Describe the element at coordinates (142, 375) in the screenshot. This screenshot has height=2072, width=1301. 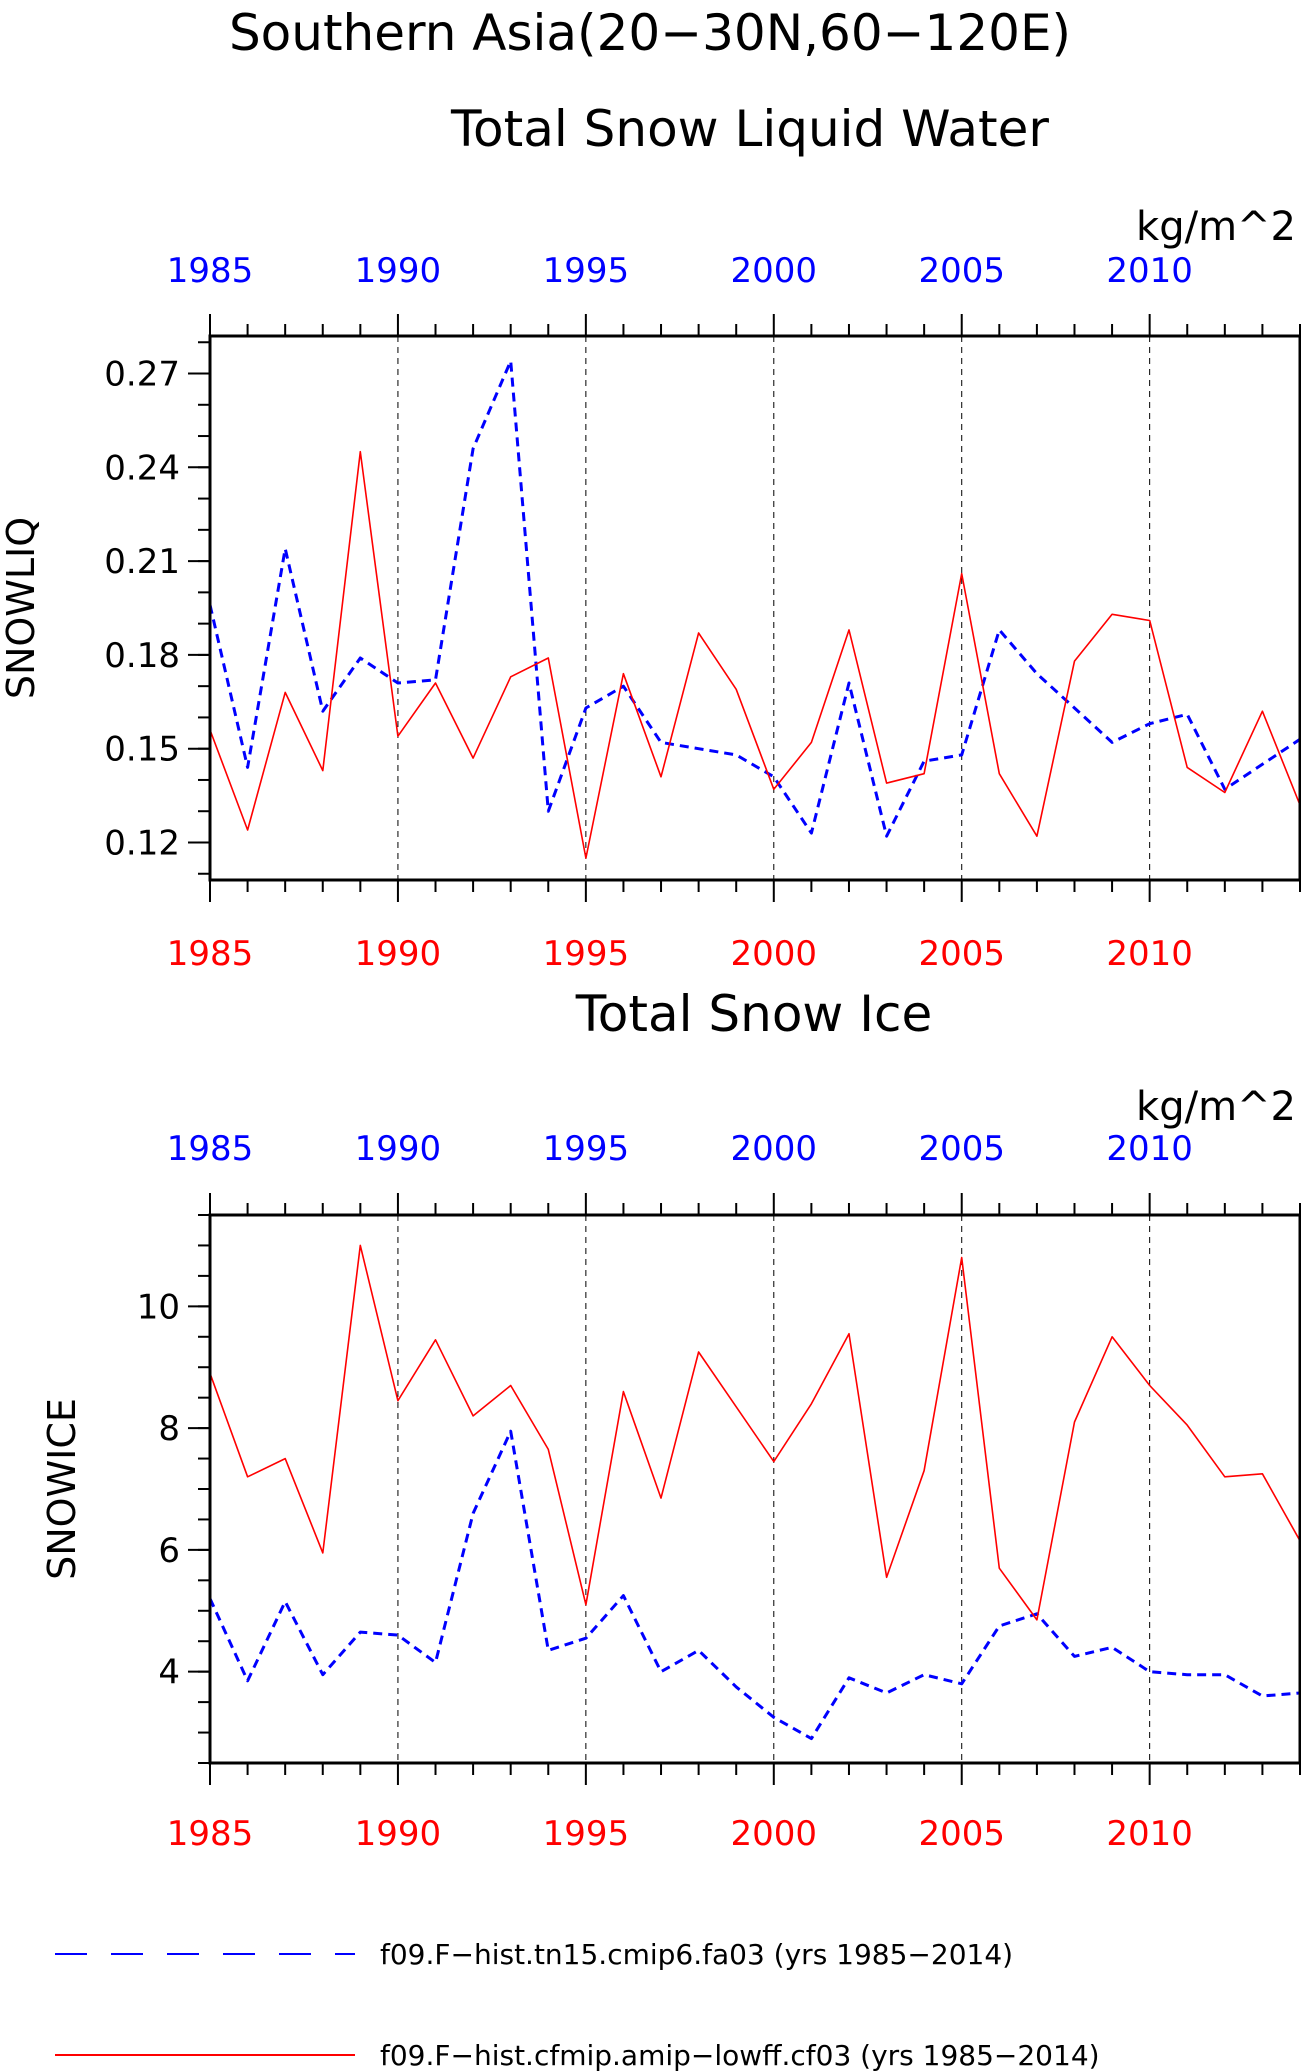
I see `y-tick-label: 0.27` at that location.